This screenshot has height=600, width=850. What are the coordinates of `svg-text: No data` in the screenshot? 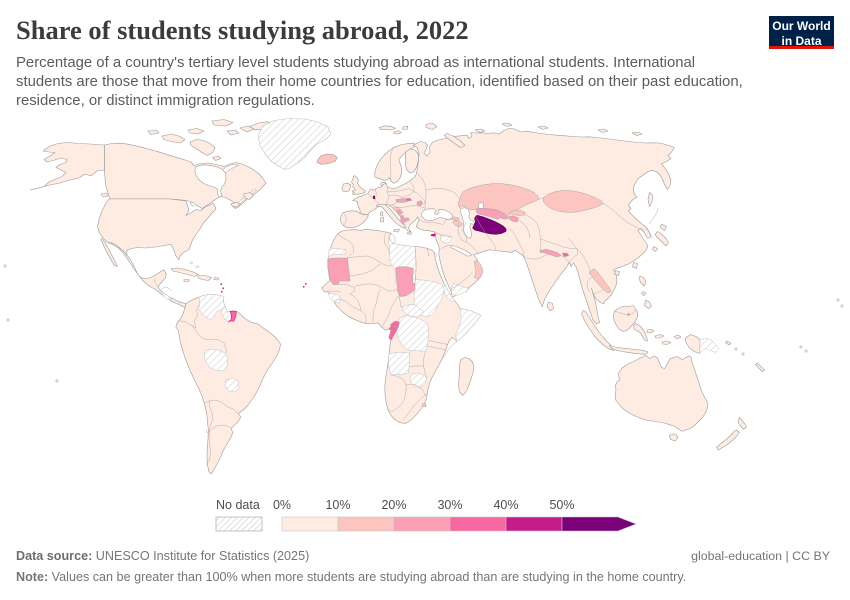 It's located at (238, 505).